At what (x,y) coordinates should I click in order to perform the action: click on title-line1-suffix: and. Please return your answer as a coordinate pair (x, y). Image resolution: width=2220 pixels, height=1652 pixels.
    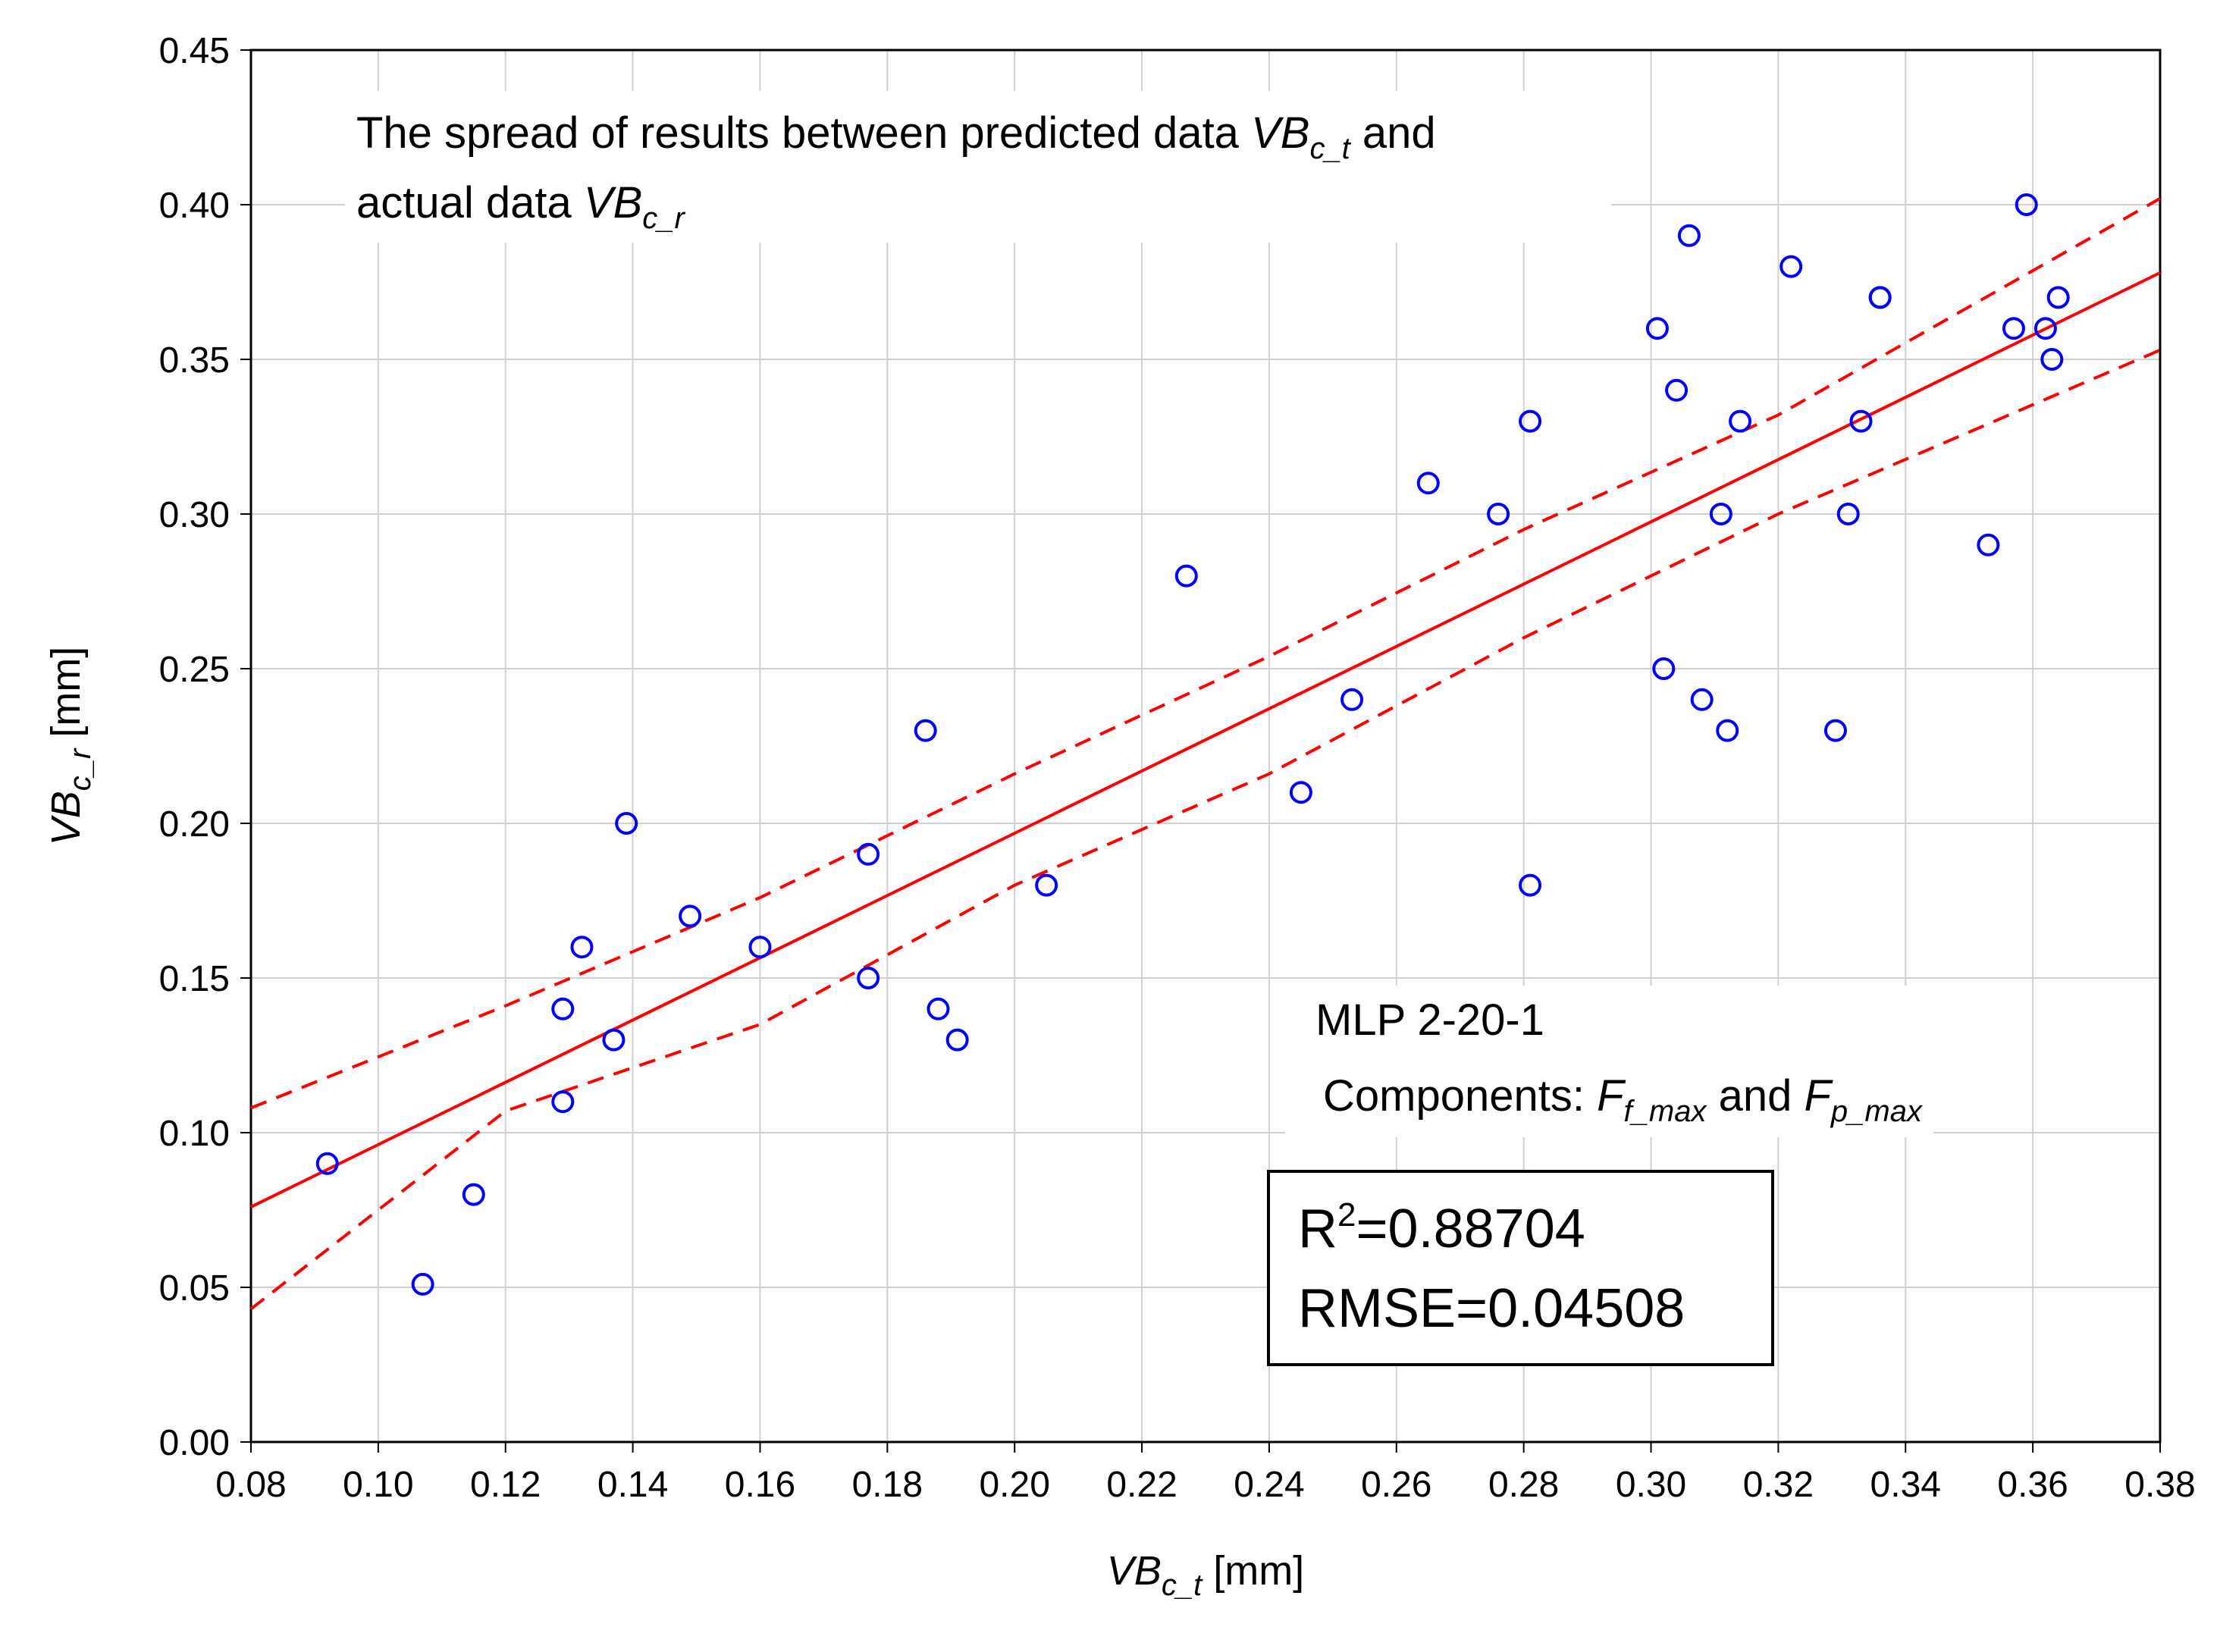
    Looking at the image, I should click on (1393, 133).